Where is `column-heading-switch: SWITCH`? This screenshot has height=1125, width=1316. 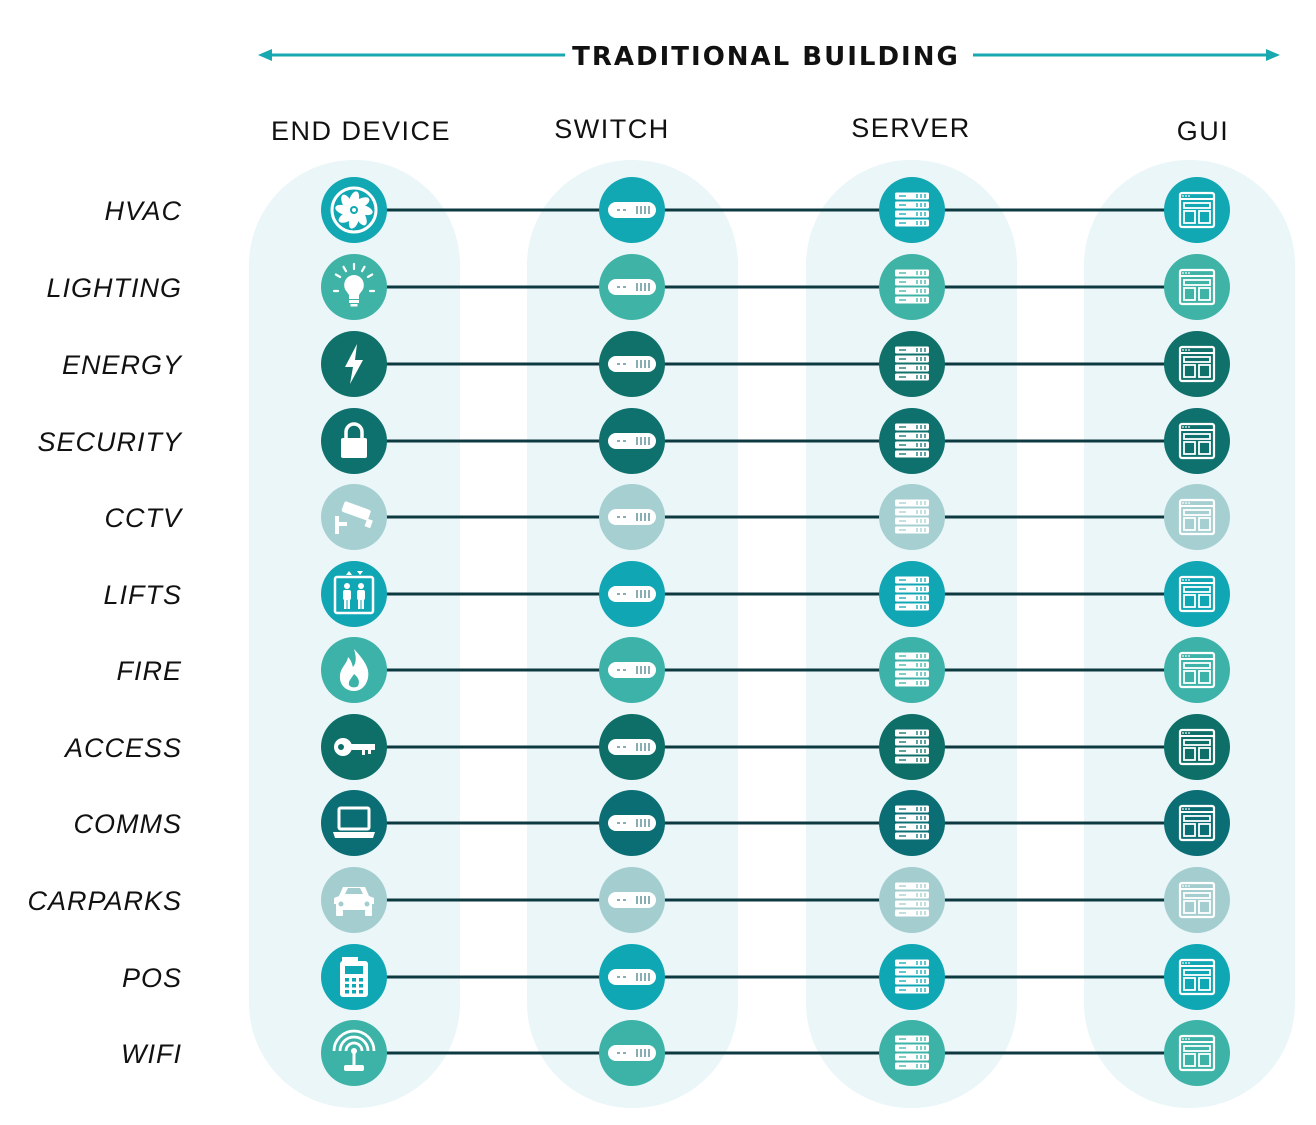
column-heading-switch: SWITCH is located at coordinates (611, 129).